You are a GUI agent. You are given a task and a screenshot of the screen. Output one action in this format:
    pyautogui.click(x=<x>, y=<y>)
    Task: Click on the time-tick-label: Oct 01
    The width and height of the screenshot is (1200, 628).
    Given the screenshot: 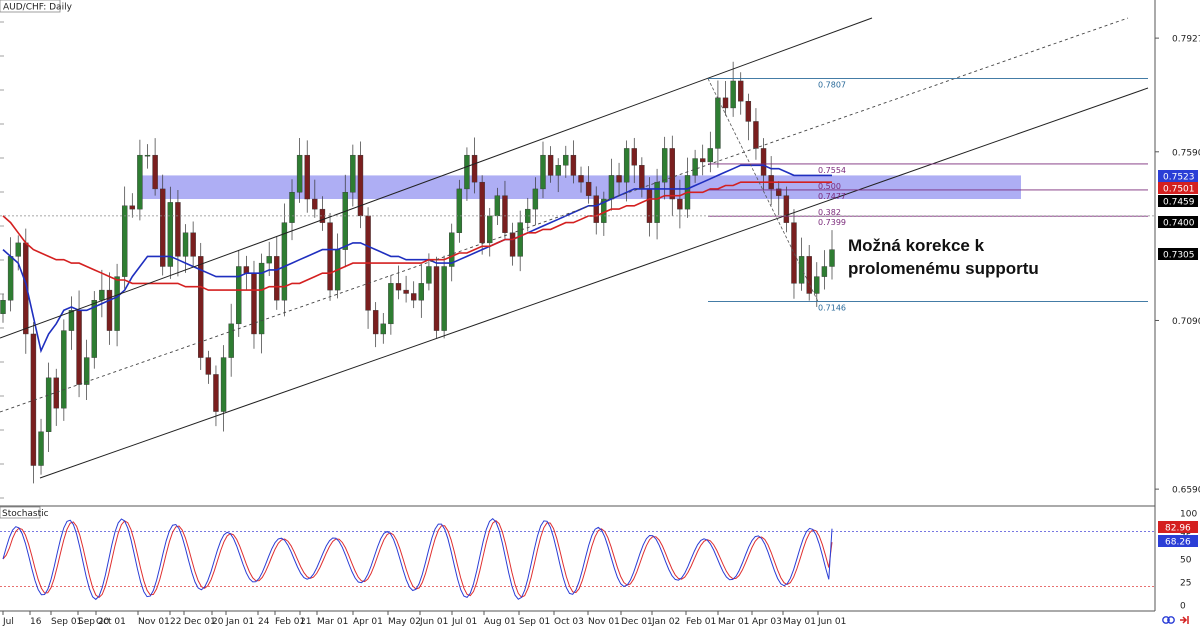 What is the action you would take?
    pyautogui.click(x=111, y=622)
    